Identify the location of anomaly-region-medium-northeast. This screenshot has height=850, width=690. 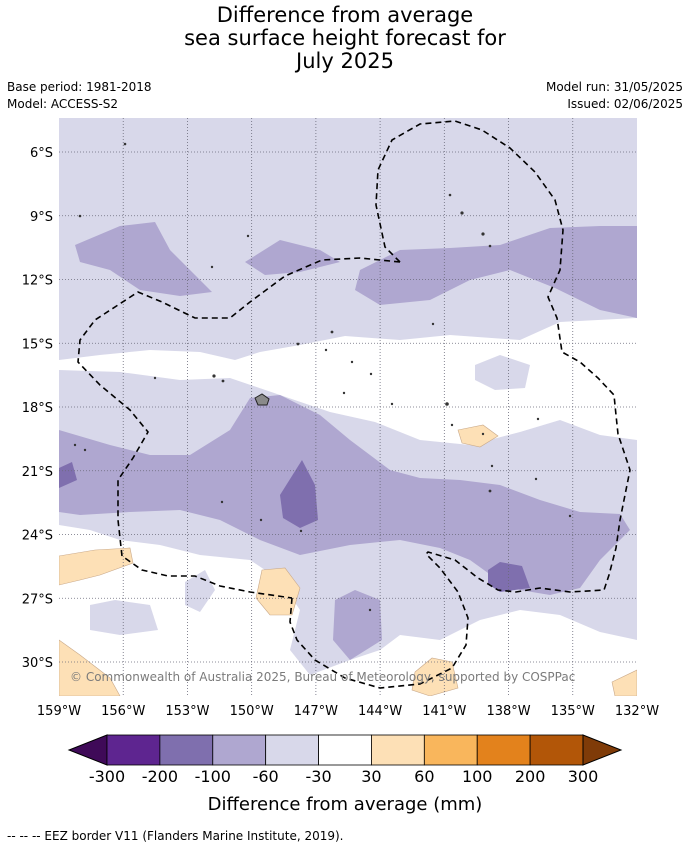
(496, 272).